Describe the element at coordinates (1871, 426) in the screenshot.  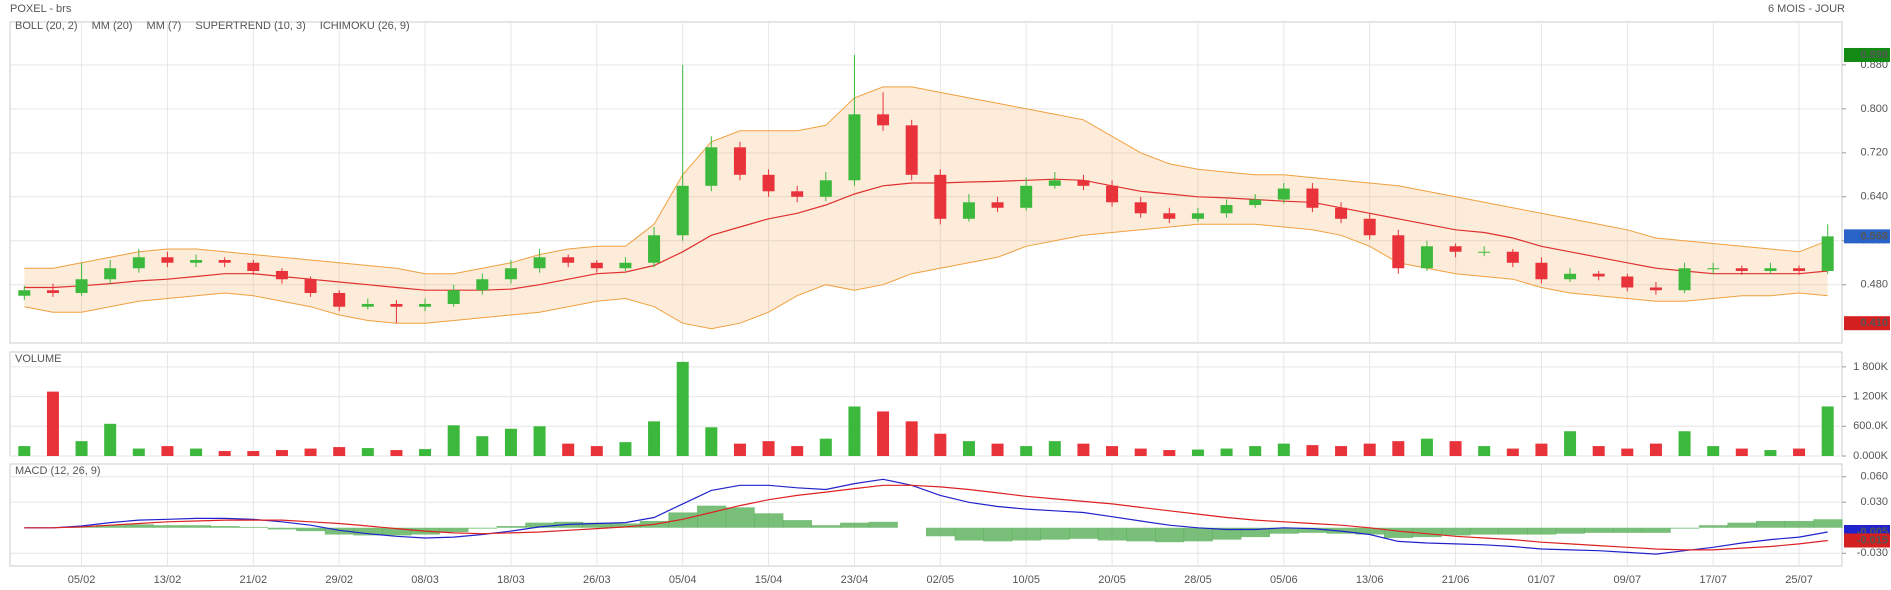
I see `y-tick-label: 600.0K` at that location.